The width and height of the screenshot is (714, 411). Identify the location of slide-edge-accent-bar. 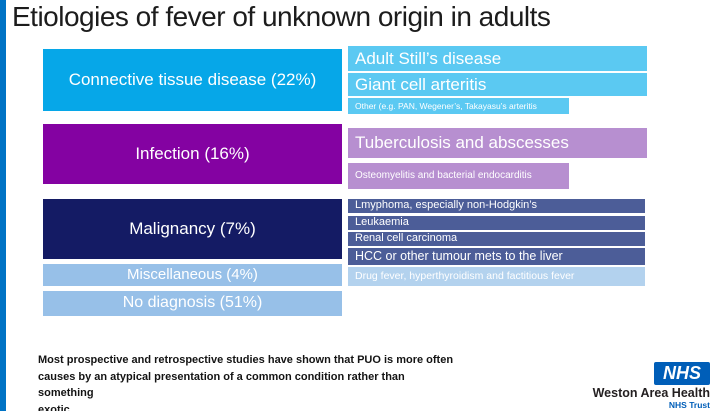
(3, 205).